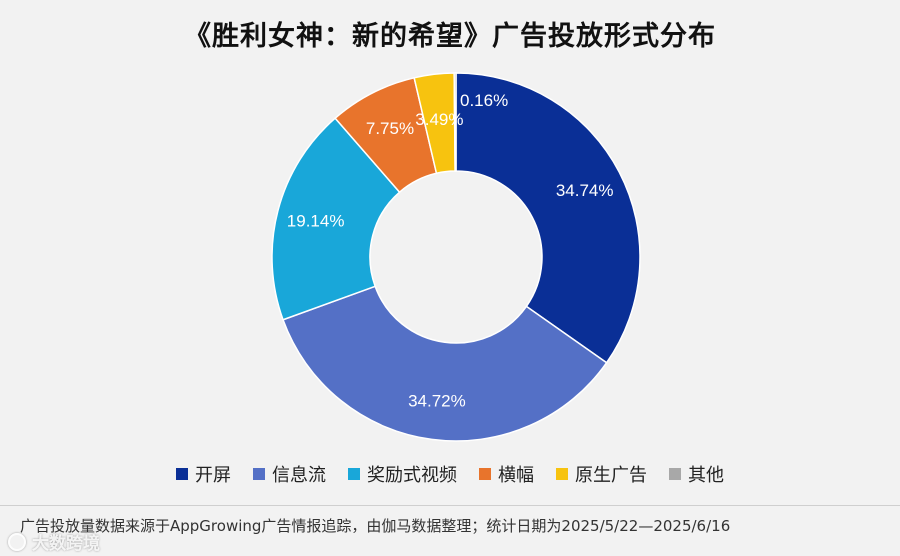 This screenshot has height=556, width=900. What do you see at coordinates (299, 475) in the screenshot?
I see `legend-label-xinxiliu: 信息流` at bounding box center [299, 475].